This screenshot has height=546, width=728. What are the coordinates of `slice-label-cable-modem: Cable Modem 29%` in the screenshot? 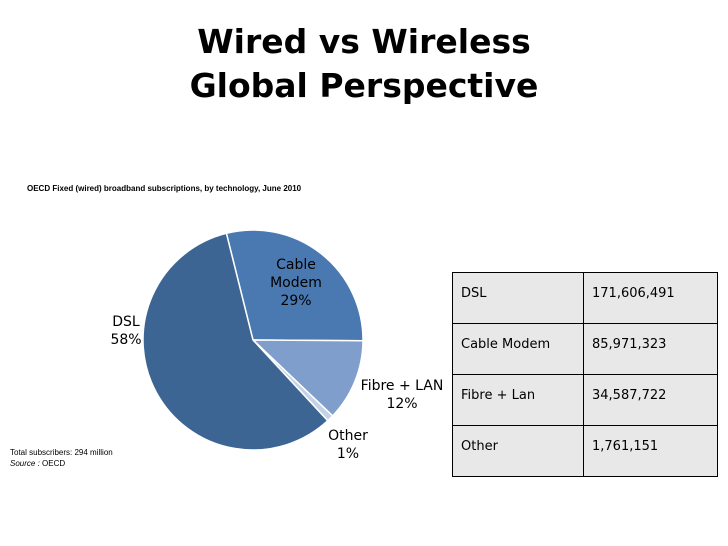 It's located at (296, 283).